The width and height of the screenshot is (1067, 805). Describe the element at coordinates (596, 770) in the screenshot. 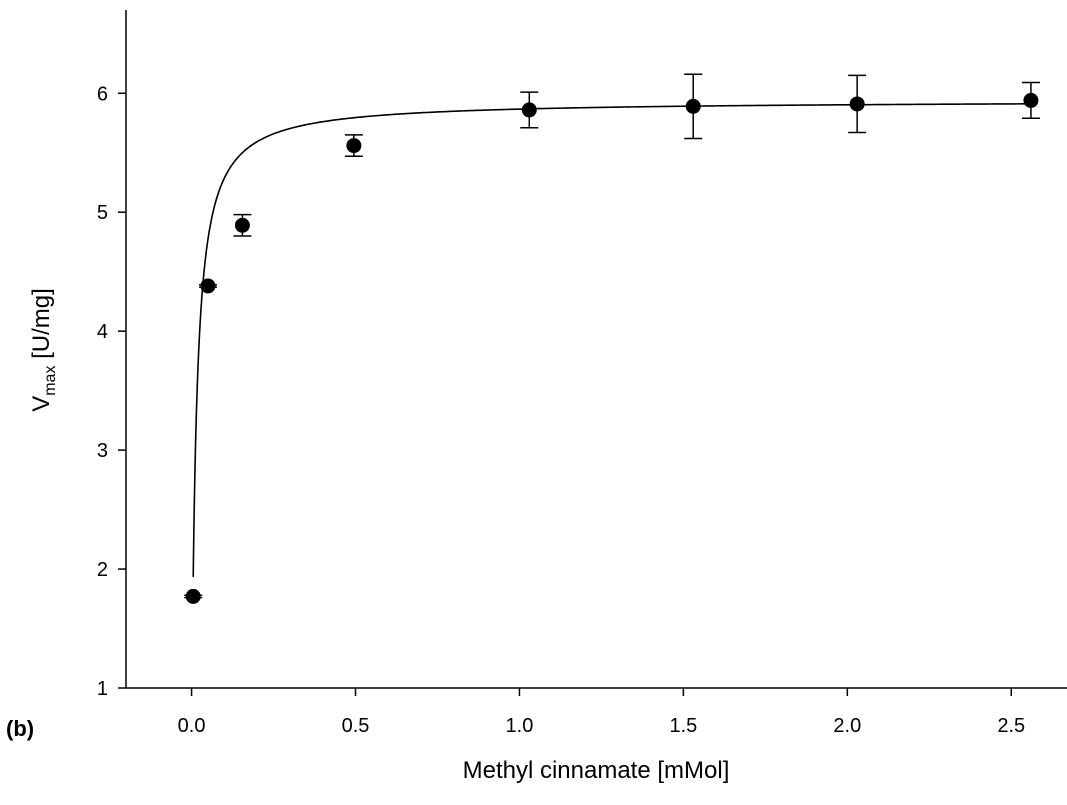

I see `x-axis-title: Methyl cinnamate [mMol]` at that location.